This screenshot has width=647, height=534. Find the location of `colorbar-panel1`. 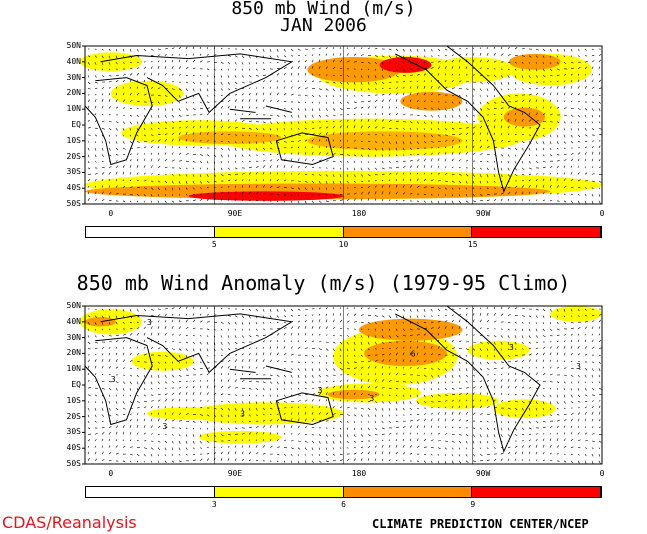

colorbar-panel1 is located at coordinates (343, 232).